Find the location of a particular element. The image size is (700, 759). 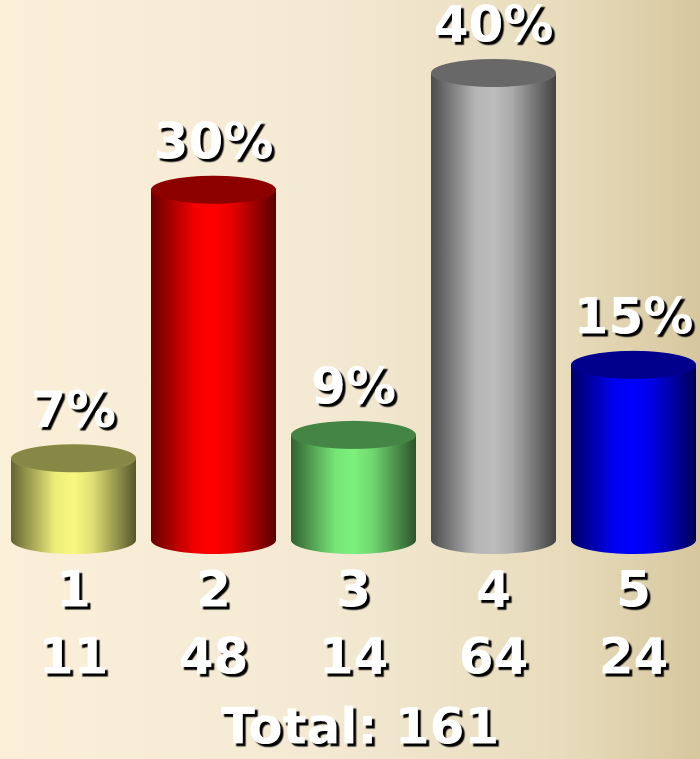

value-label: 15% is located at coordinates (634, 316).